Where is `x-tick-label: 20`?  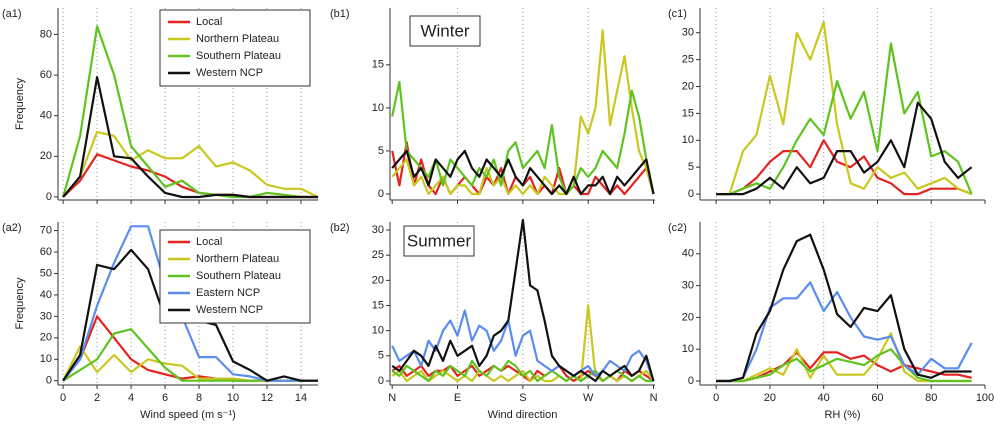
x-tick-label: 20 is located at coordinates (770, 398).